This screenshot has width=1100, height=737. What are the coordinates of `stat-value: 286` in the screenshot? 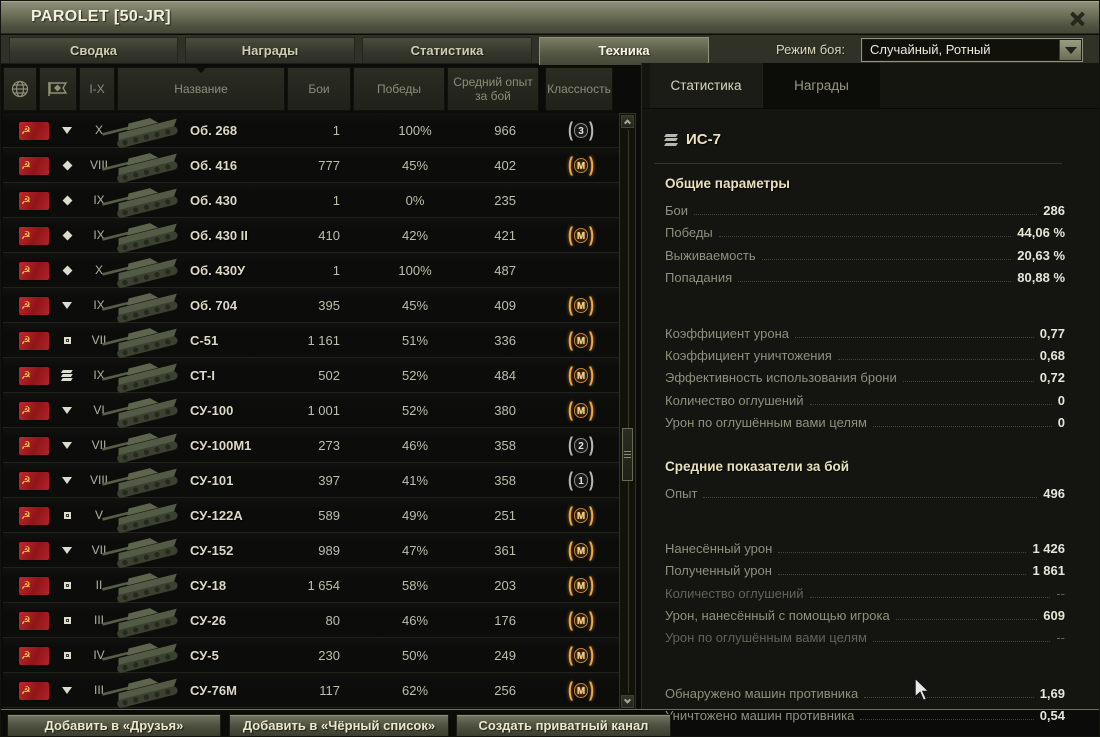 It's located at (1054, 210).